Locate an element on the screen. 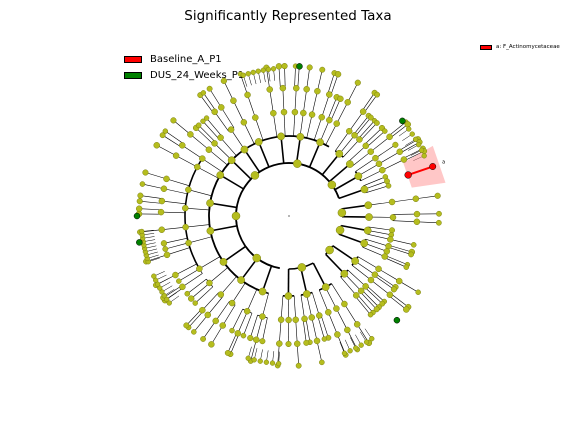 The width and height of the screenshot is (576, 432). highlight-legend: a: F_Actinomycetaceae is located at coordinates (520, 47).